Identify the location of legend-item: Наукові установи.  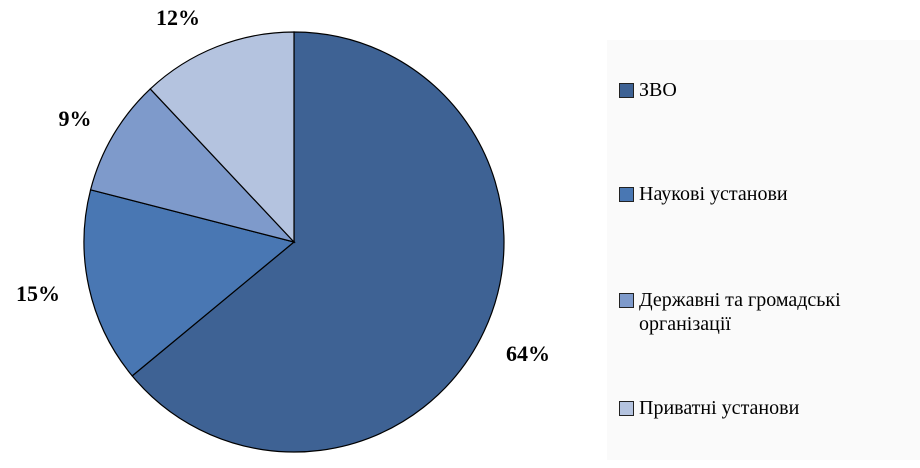
(769, 194).